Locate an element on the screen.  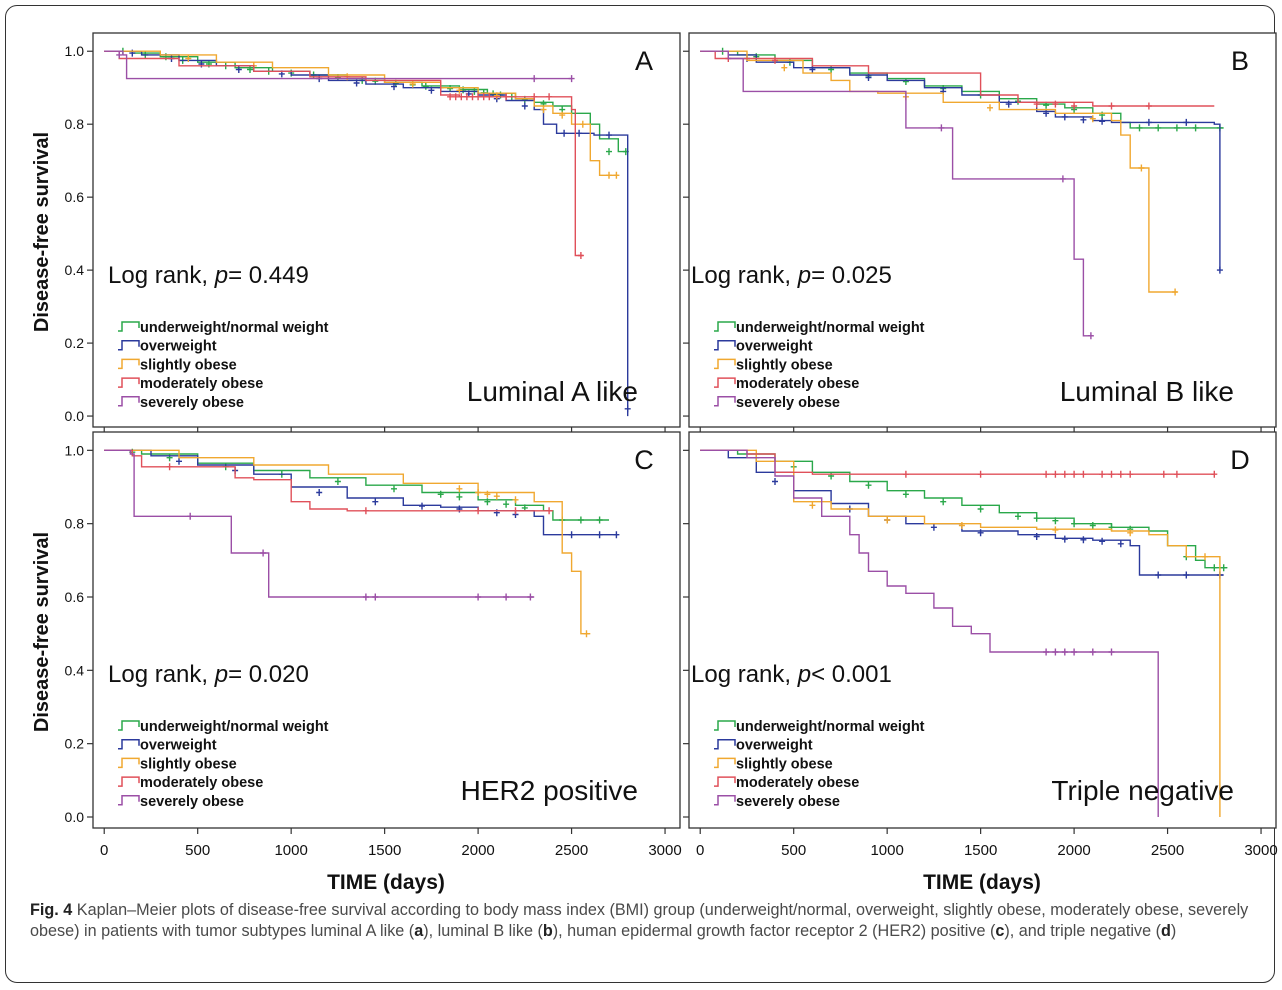
caption-ref-c: c is located at coordinates (1000, 931).